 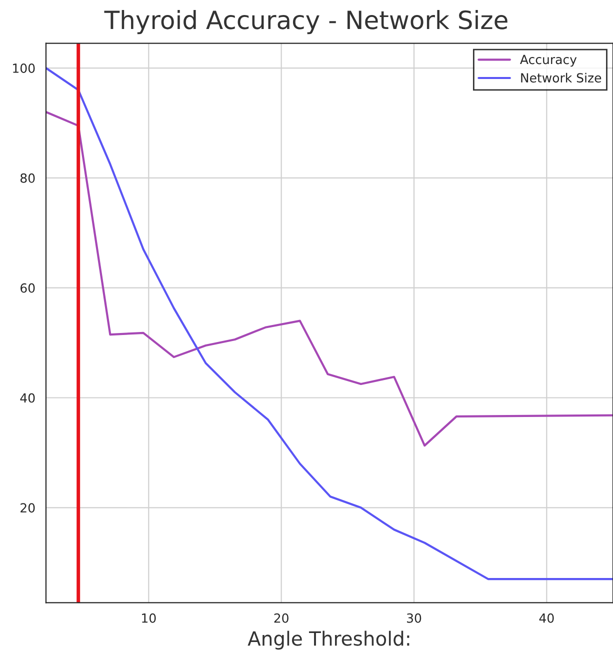 What do you see at coordinates (548, 60) in the screenshot?
I see `legend-label: Accuracy` at bounding box center [548, 60].